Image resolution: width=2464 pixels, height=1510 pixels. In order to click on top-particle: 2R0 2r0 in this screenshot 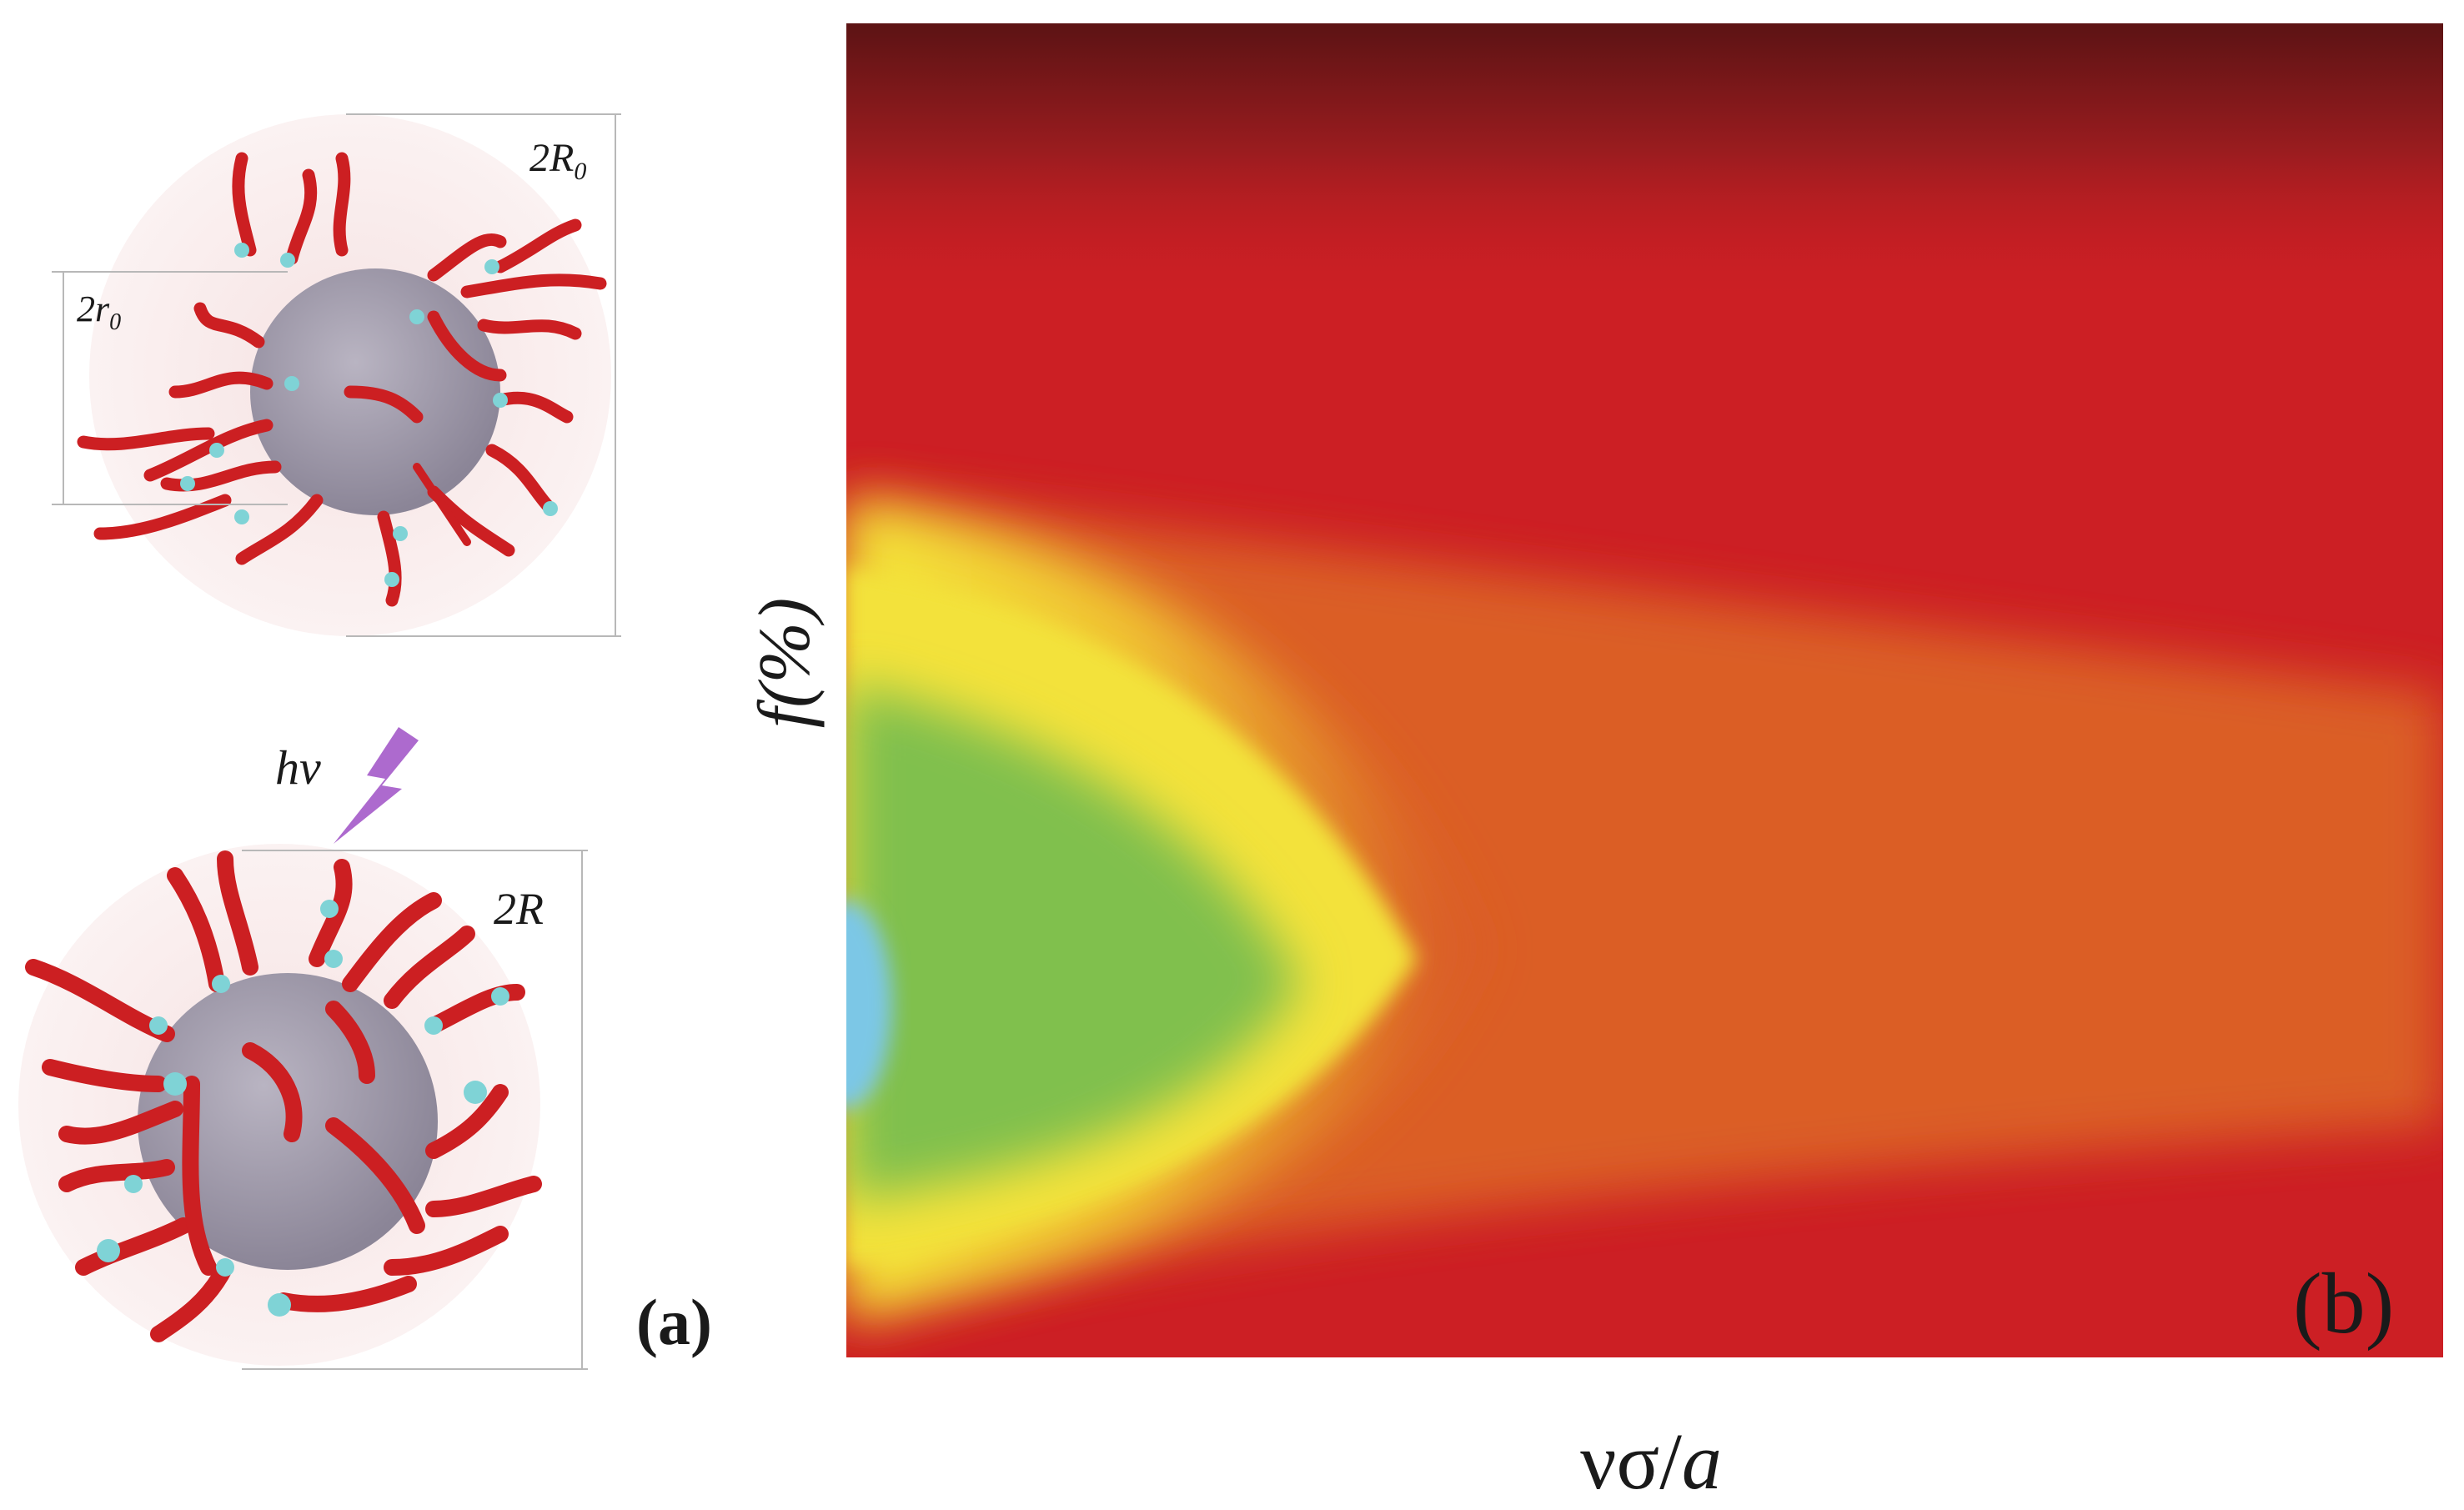, I will do `click(336, 375)`.